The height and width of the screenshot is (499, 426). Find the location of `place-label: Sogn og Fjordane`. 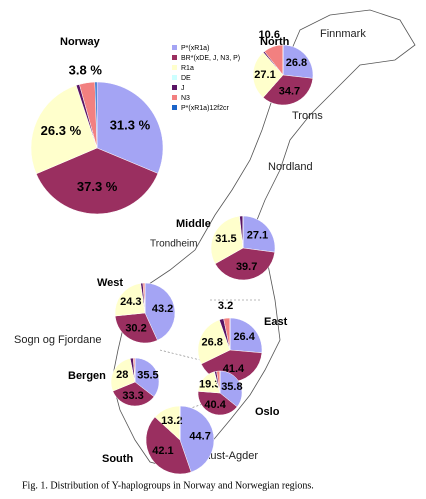

place-label: Sogn og Fjordane is located at coordinates (57, 340).